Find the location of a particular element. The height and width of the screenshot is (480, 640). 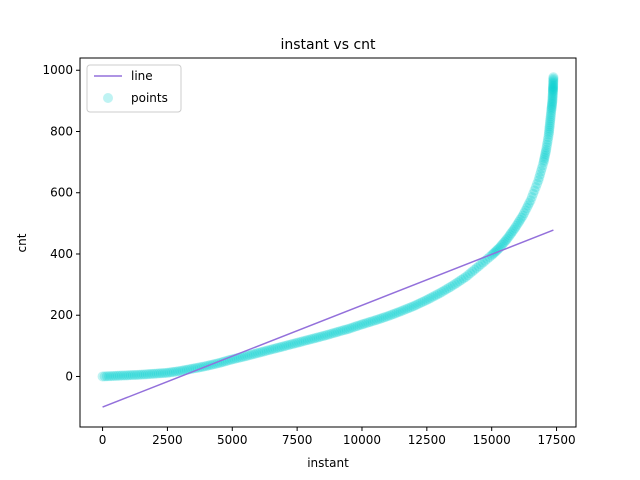

x-axis-label: instant is located at coordinates (328, 463).